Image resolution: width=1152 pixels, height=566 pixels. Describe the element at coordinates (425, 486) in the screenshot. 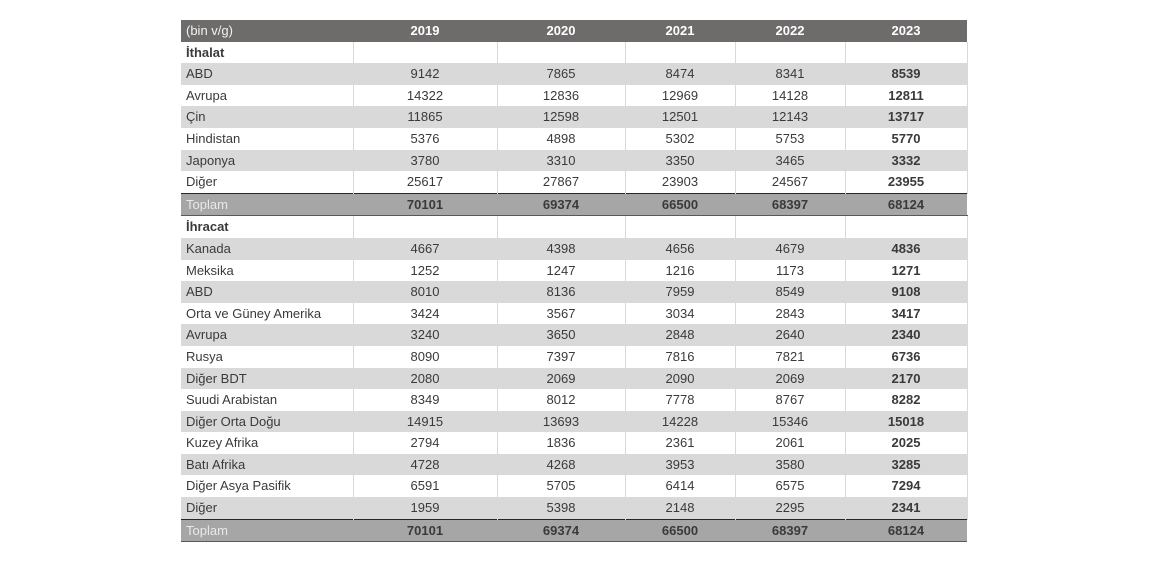

I see `cell-value: 6591` at that location.